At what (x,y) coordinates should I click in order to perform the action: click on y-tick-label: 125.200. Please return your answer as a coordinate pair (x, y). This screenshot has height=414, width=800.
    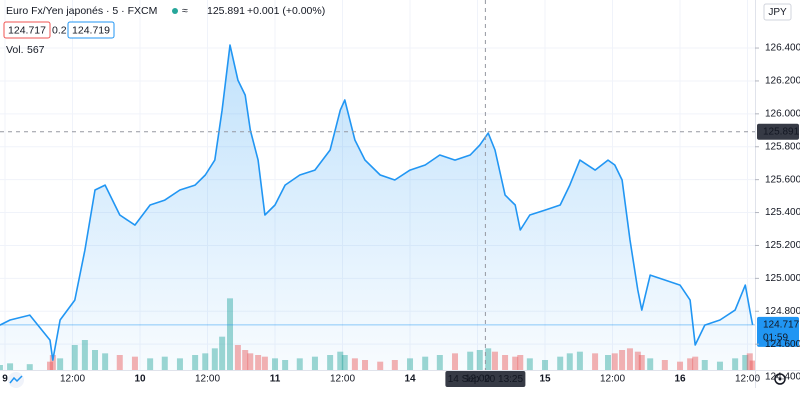
    Looking at the image, I should click on (782, 245).